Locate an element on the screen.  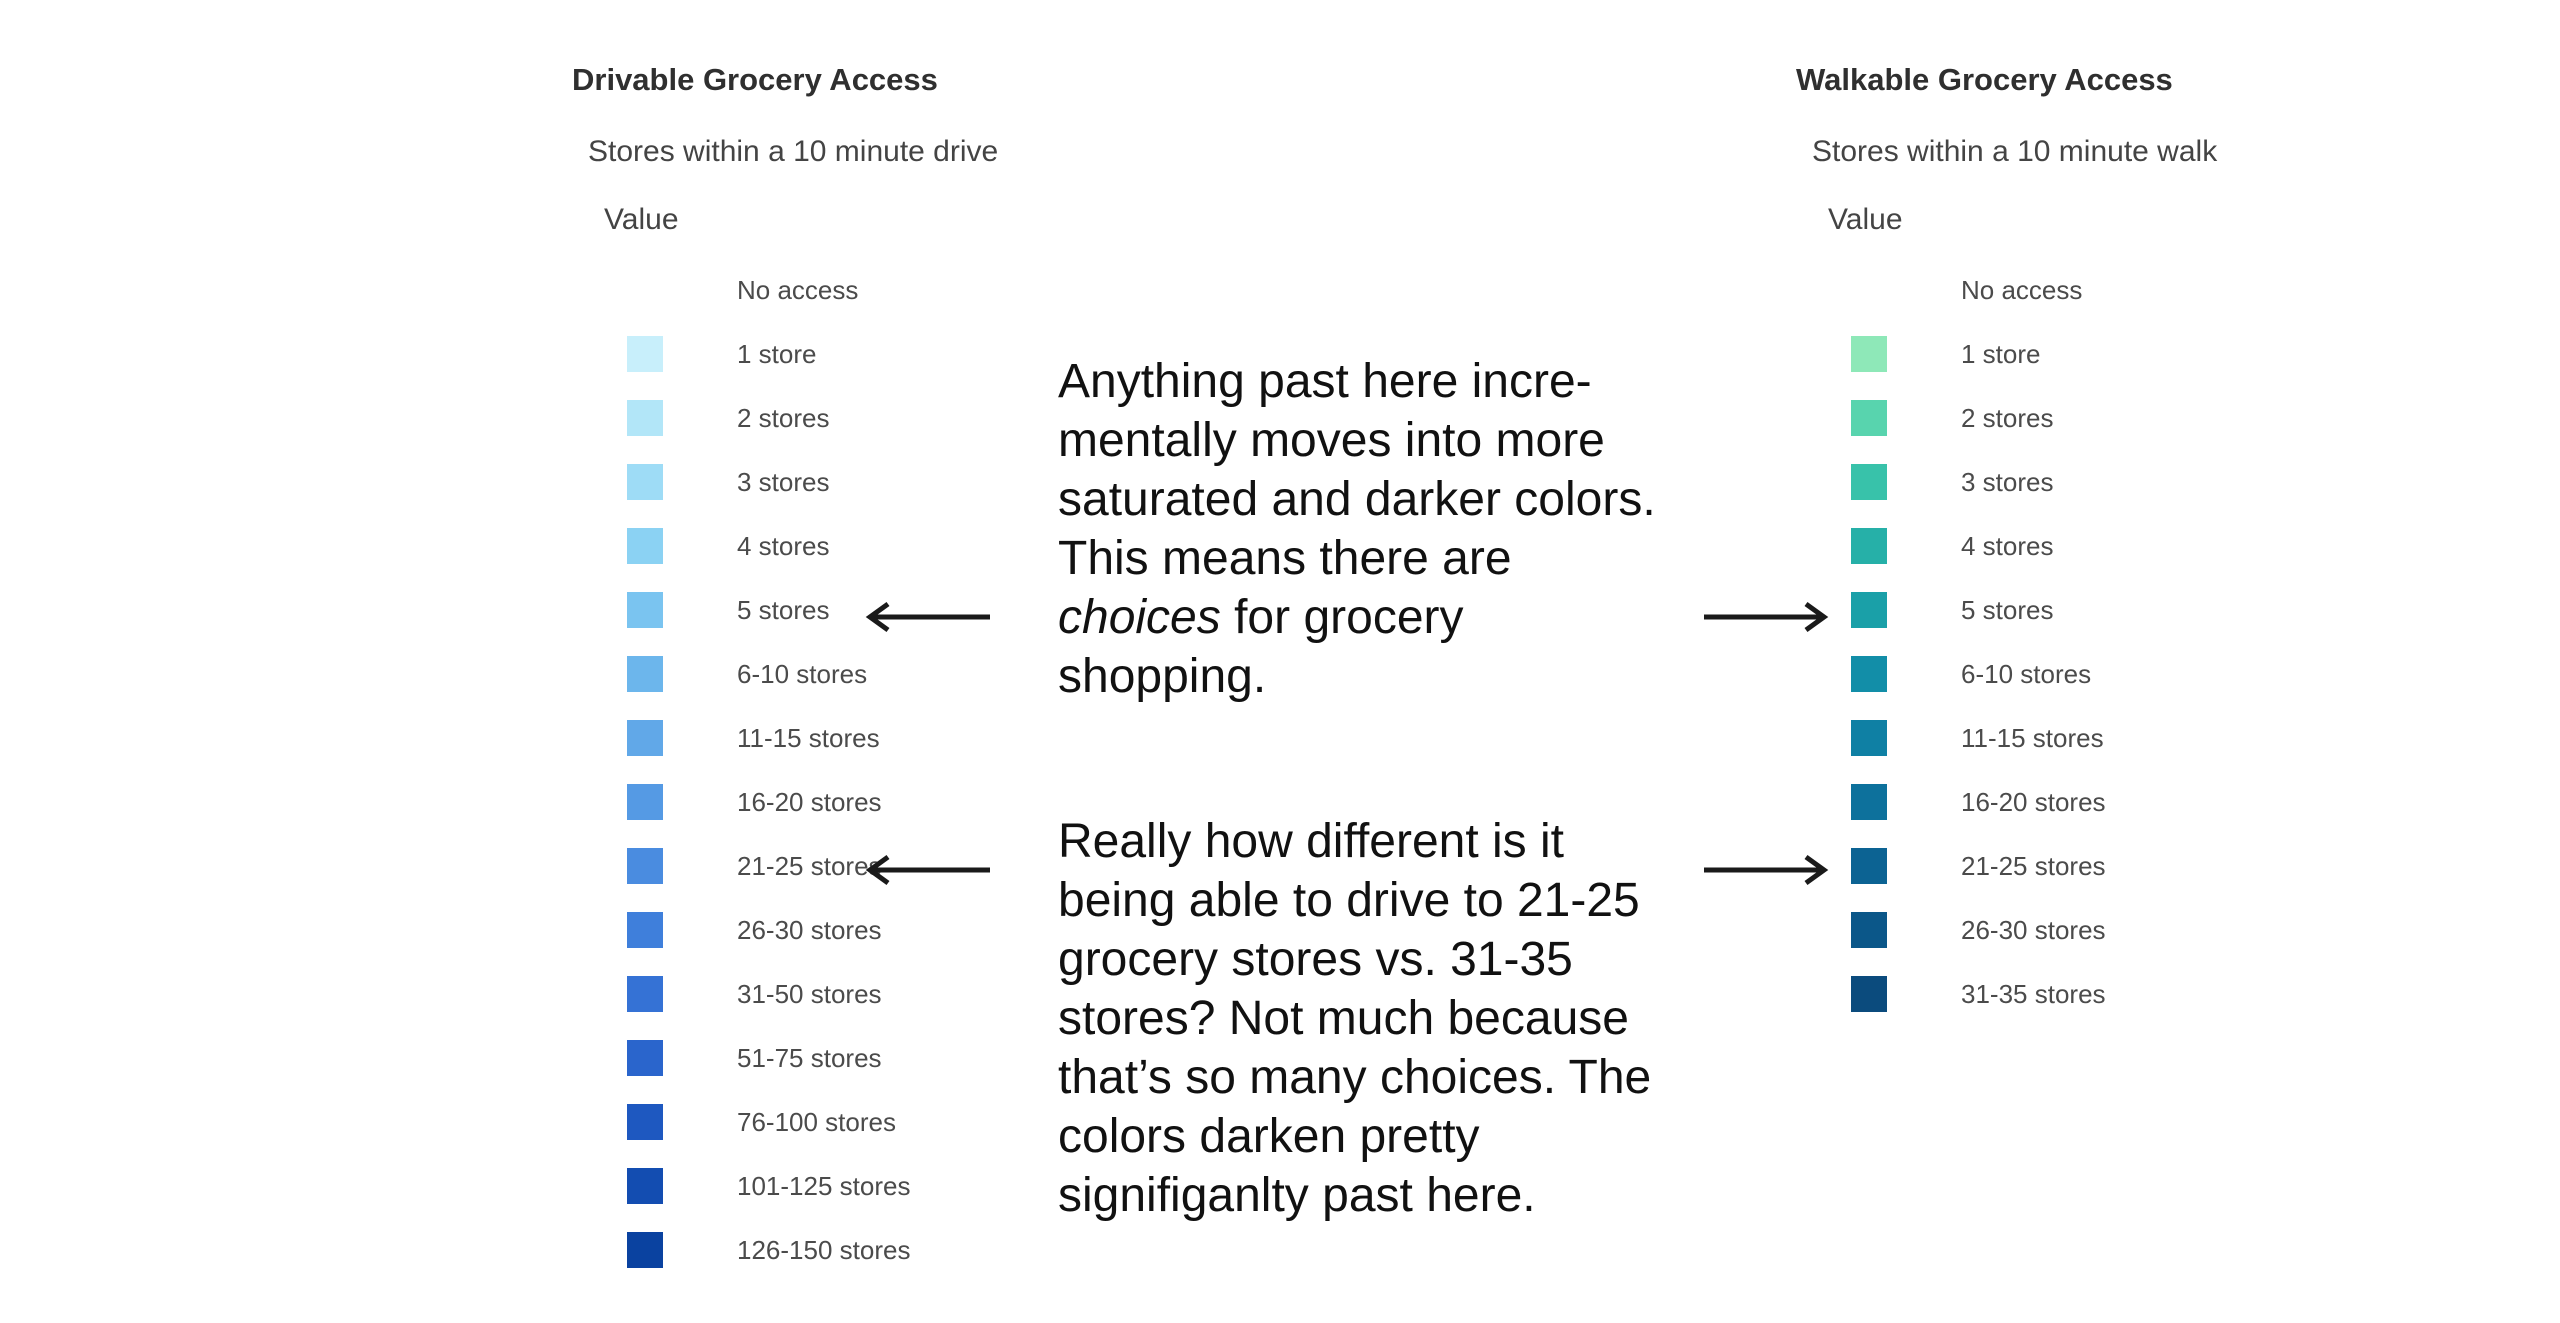
walkable-legend-field-label: Value is located at coordinates (1865, 219).